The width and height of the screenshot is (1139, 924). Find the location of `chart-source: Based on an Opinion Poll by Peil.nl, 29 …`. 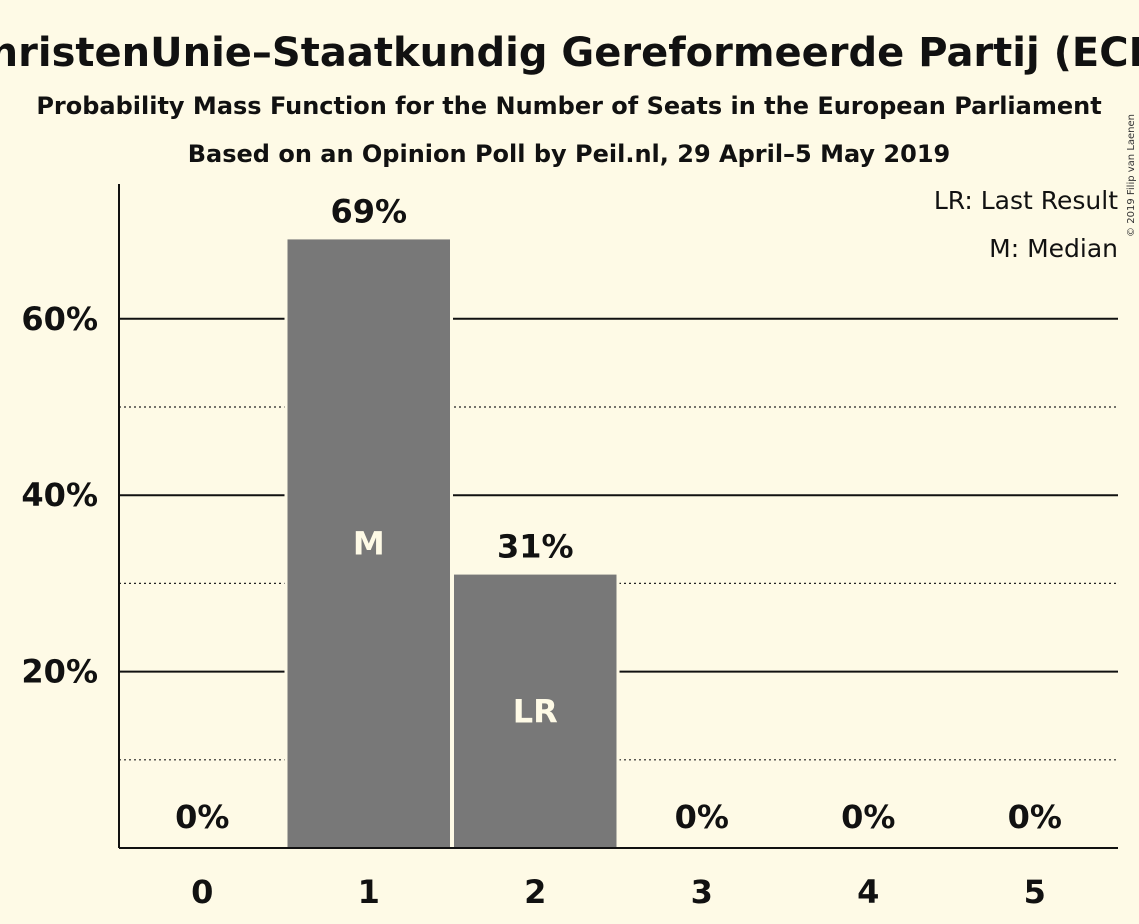

chart-source: Based on an Opinion Poll by Peil.nl, 29 … is located at coordinates (569, 154).